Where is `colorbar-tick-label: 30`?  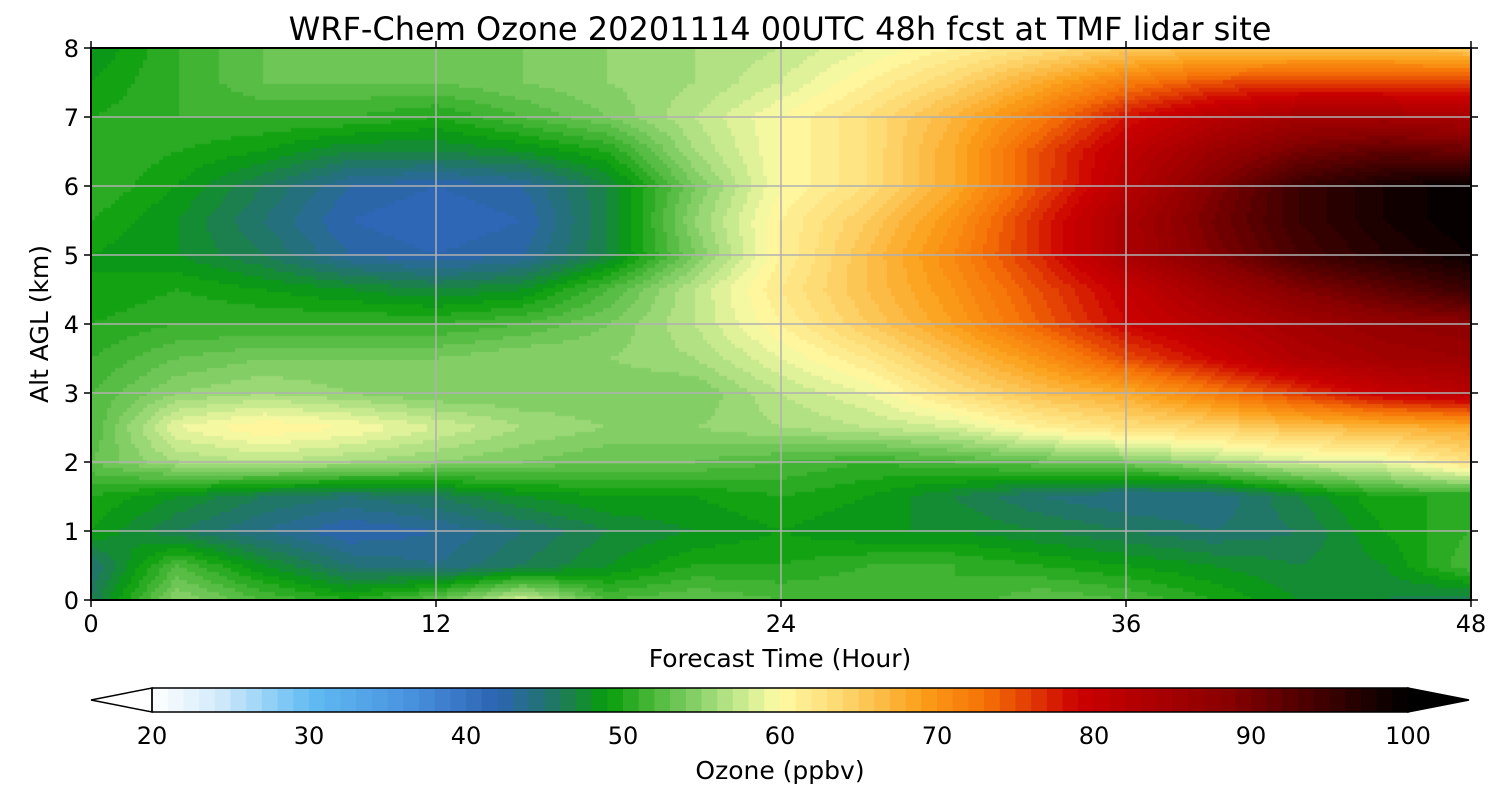 colorbar-tick-label: 30 is located at coordinates (309, 736).